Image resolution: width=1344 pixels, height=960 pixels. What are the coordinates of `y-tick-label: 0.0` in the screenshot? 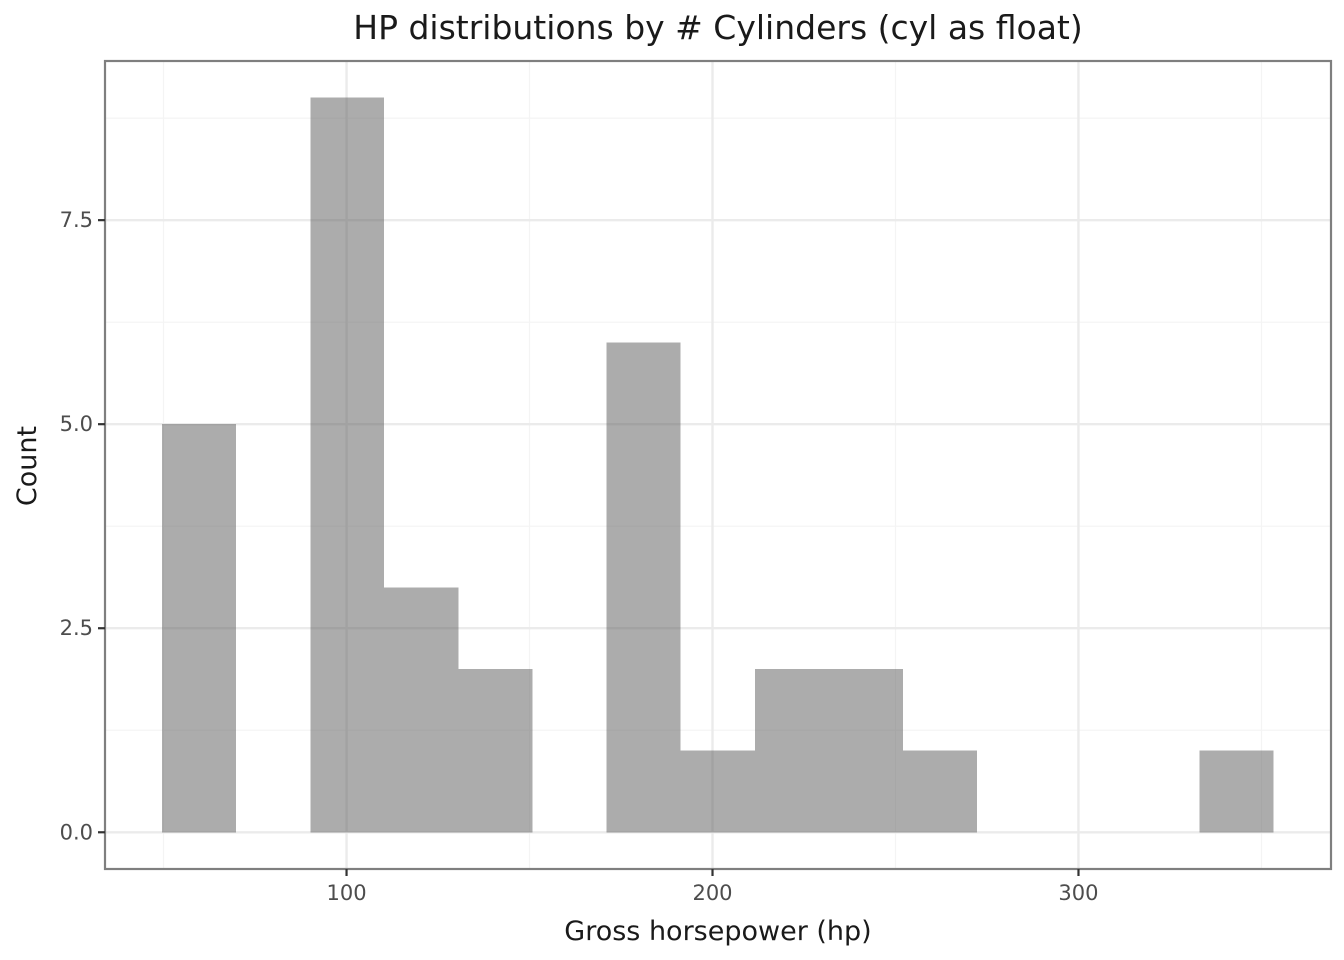 It's located at (76, 832).